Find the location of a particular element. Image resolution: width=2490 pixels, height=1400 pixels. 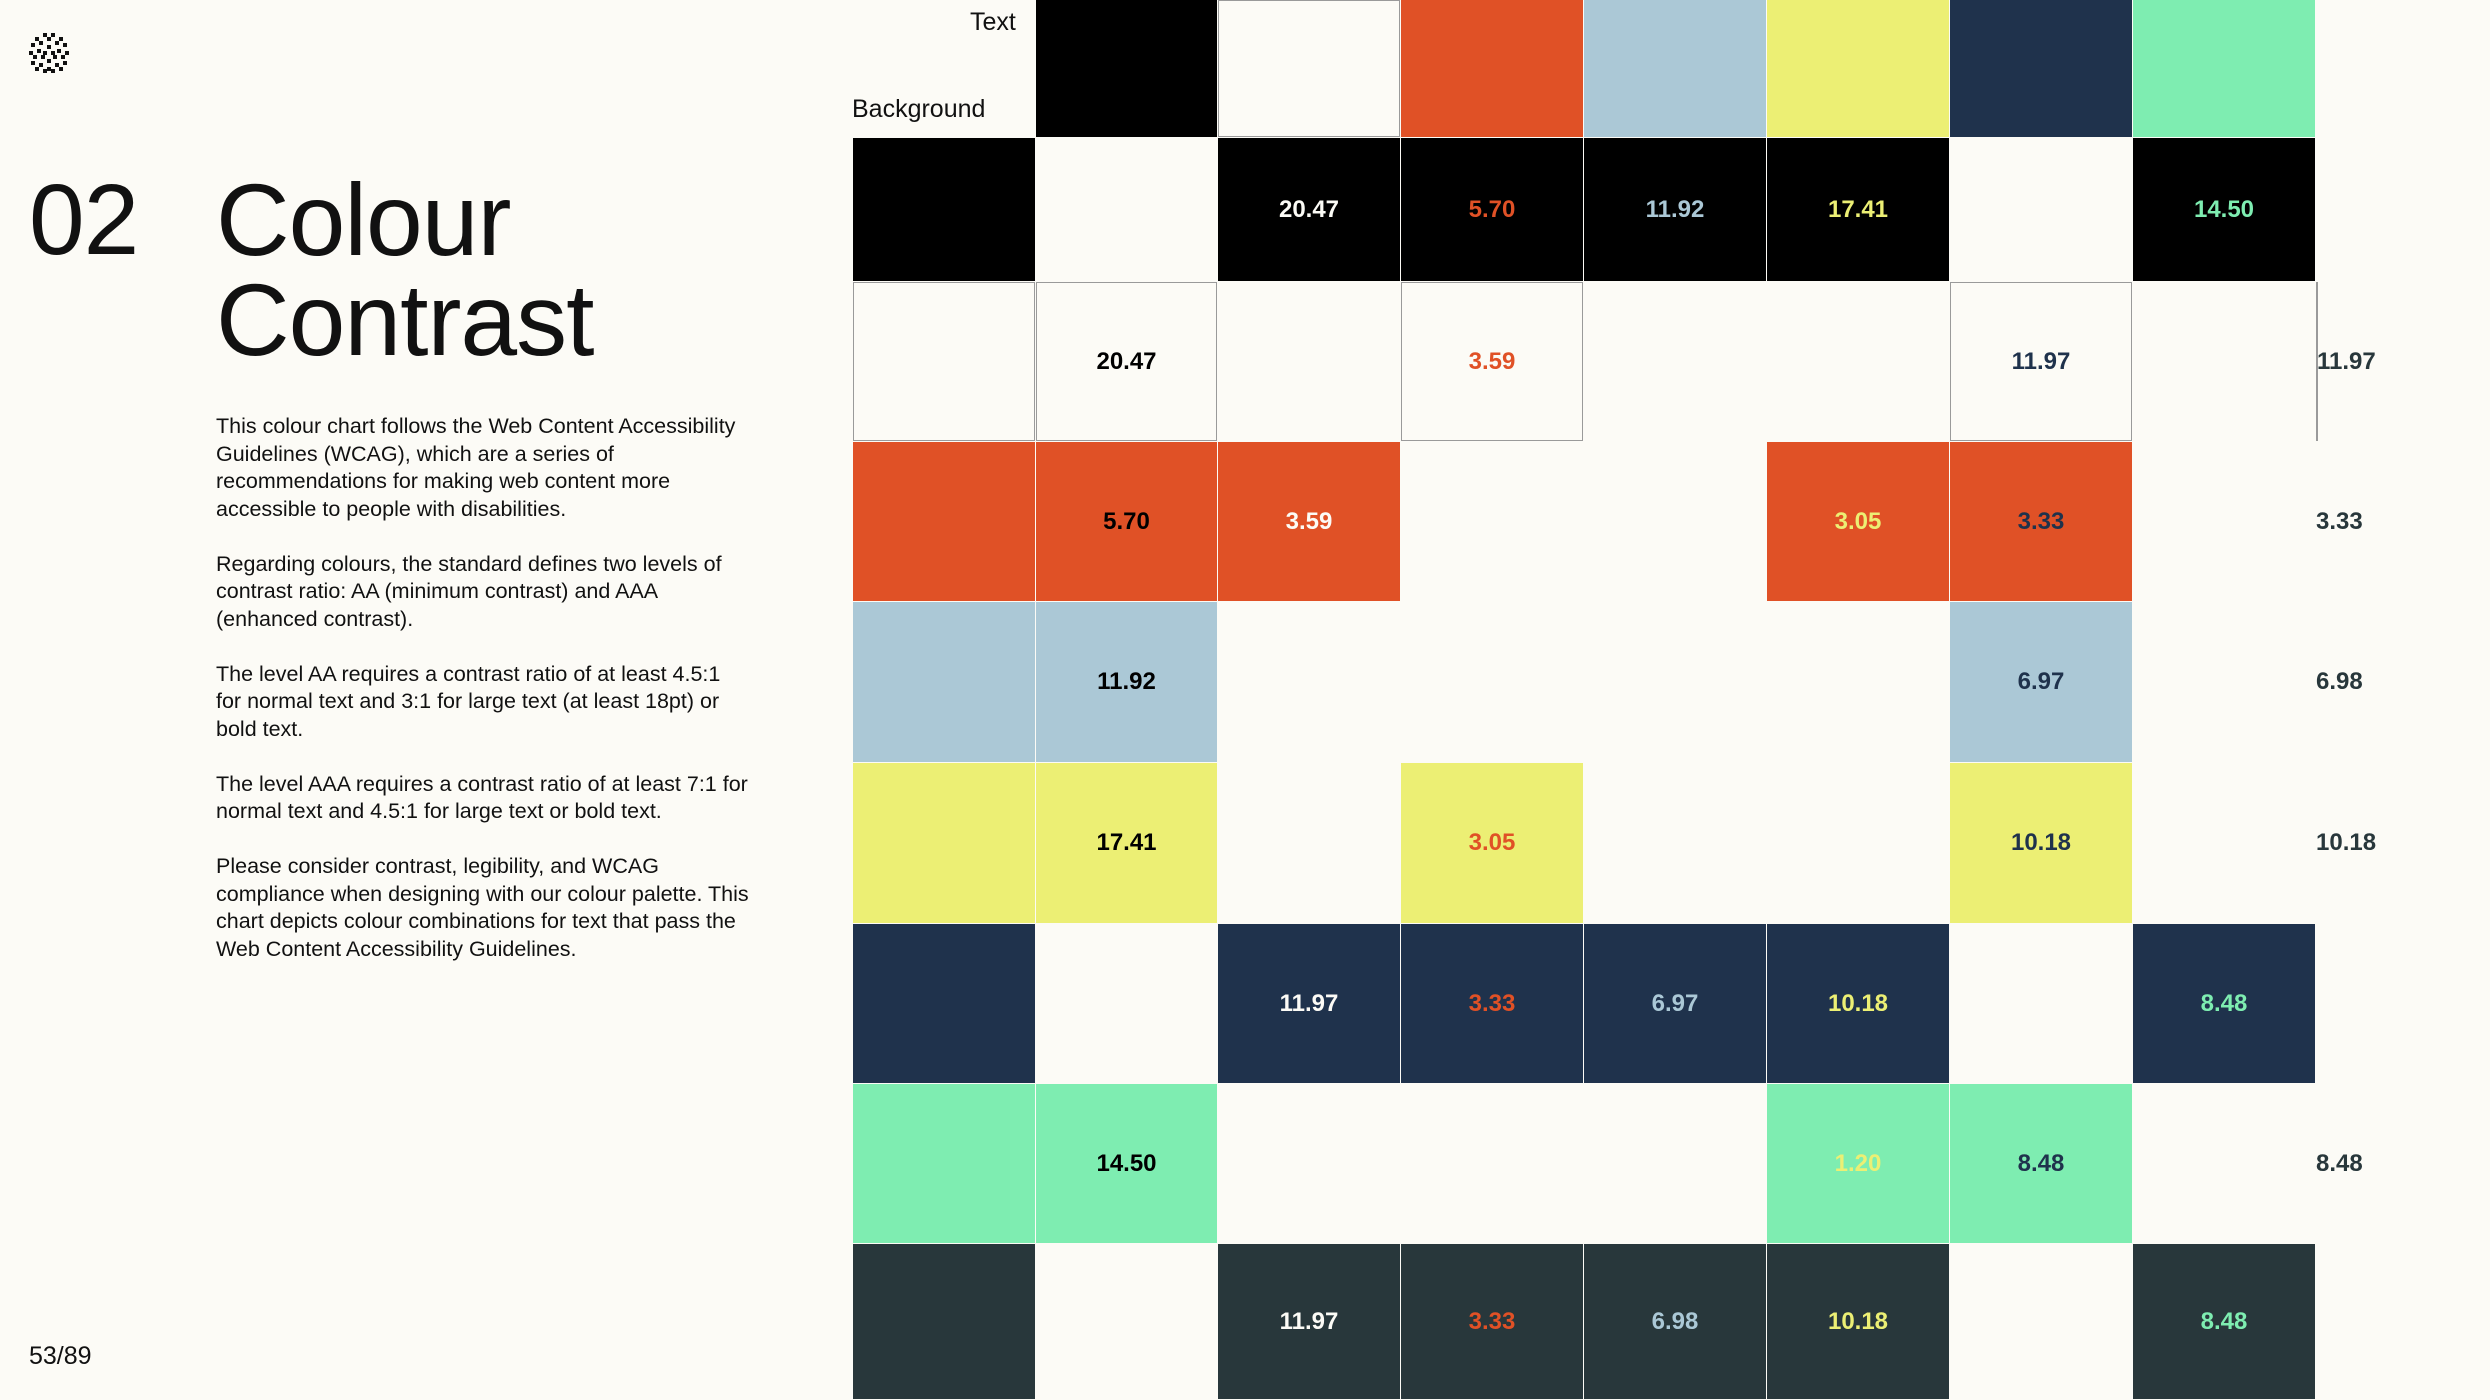

section-number: 02 is located at coordinates (84, 220).